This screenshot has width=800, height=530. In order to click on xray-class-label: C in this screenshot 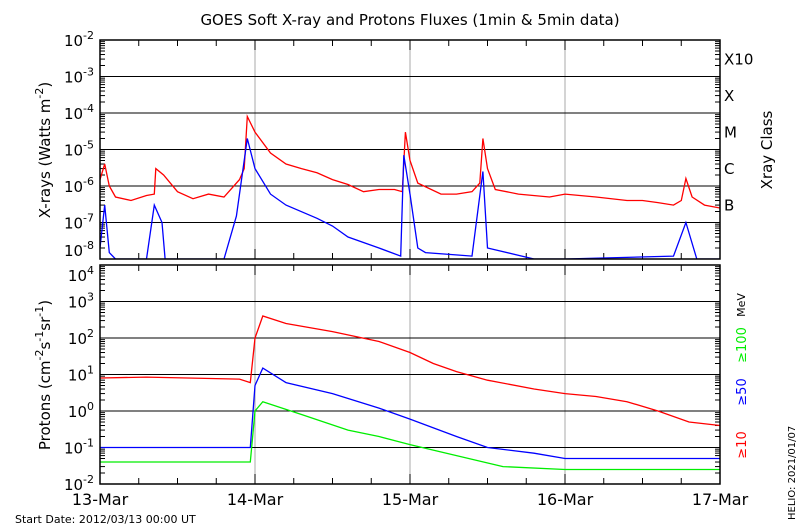, I will do `click(729, 169)`.